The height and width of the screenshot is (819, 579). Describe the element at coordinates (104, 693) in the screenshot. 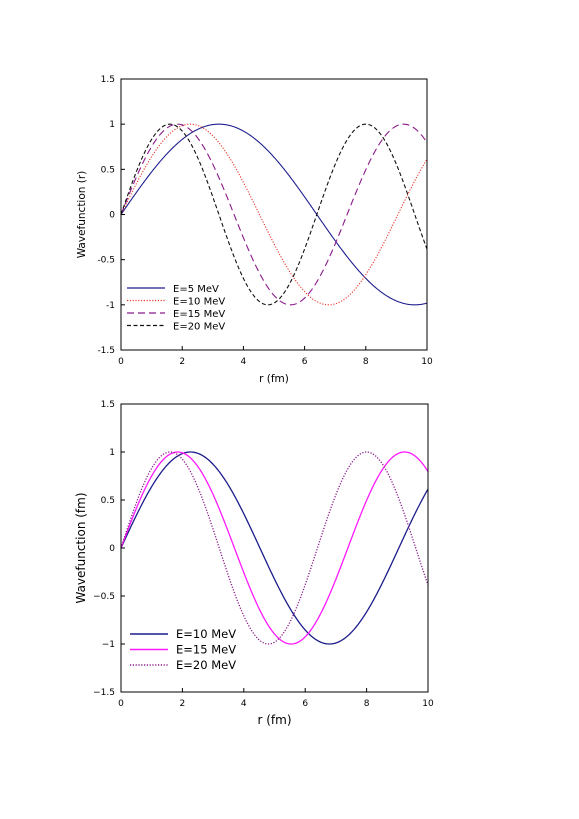

I see `y-tick-label: −1.5` at that location.